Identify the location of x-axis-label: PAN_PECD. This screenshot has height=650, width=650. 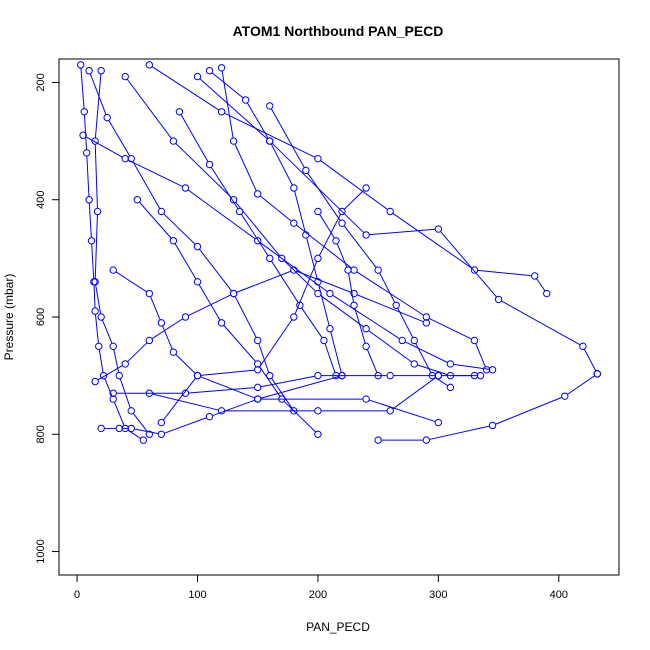
(338, 627).